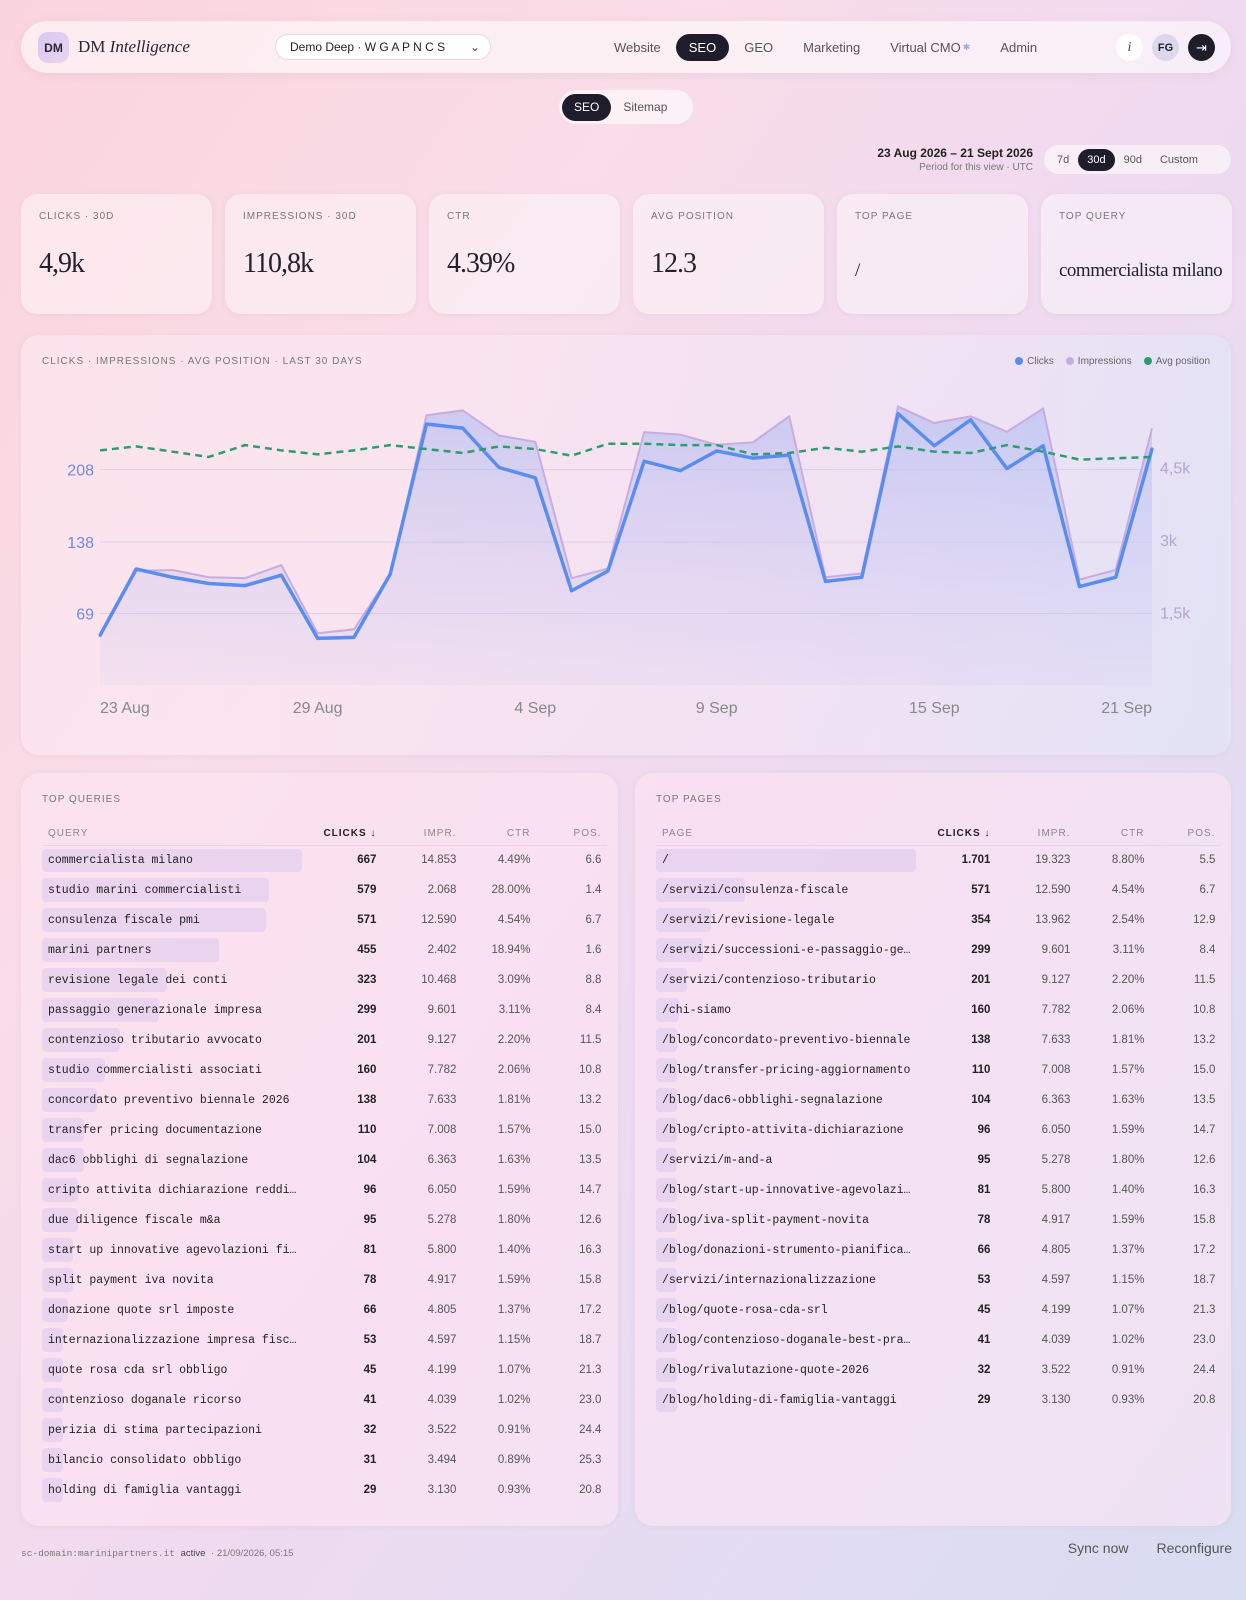 The height and width of the screenshot is (1600, 1246). What do you see at coordinates (172, 950) in the screenshot?
I see `query-cell: marini partners` at bounding box center [172, 950].